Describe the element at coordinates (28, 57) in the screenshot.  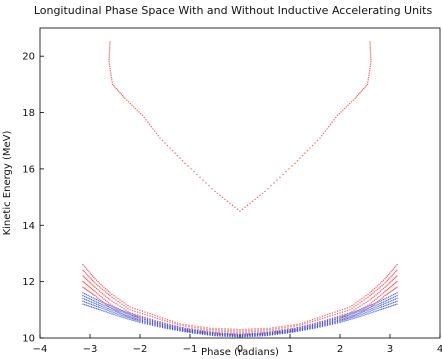
I see `y-tick-label: 20` at that location.